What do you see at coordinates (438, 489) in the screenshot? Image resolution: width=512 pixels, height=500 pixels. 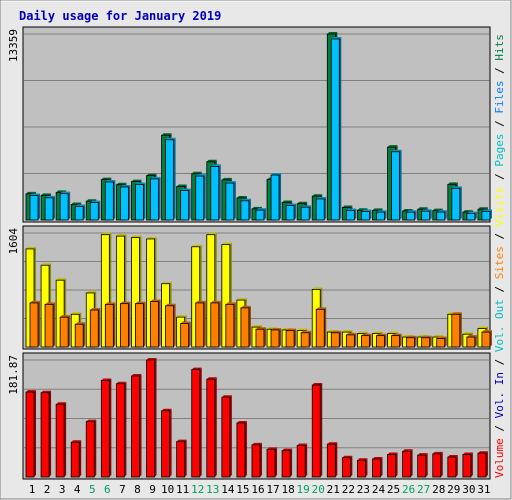 I see `day-label-28: 28` at bounding box center [438, 489].